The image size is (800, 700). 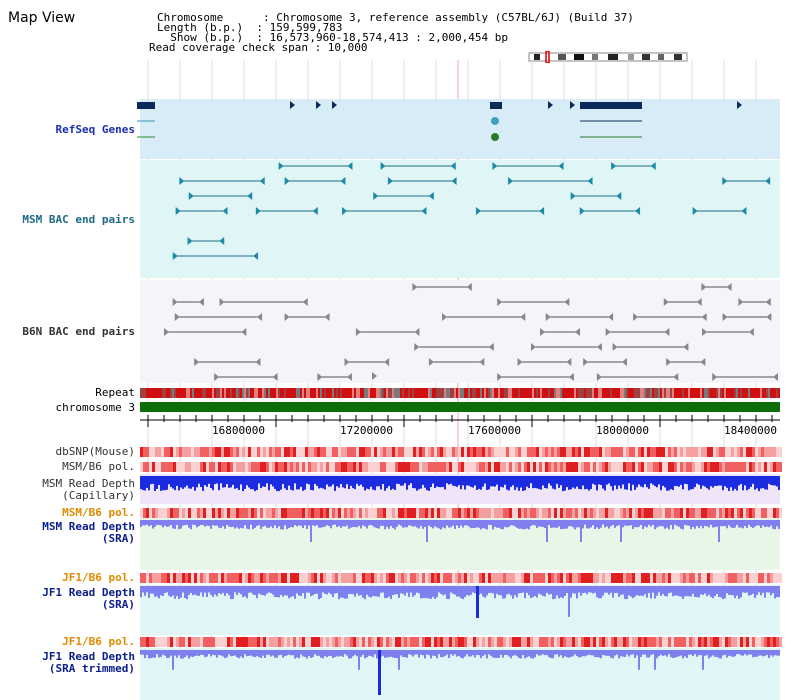 What do you see at coordinates (495, 121) in the screenshot?
I see `refseq-gene` at bounding box center [495, 121].